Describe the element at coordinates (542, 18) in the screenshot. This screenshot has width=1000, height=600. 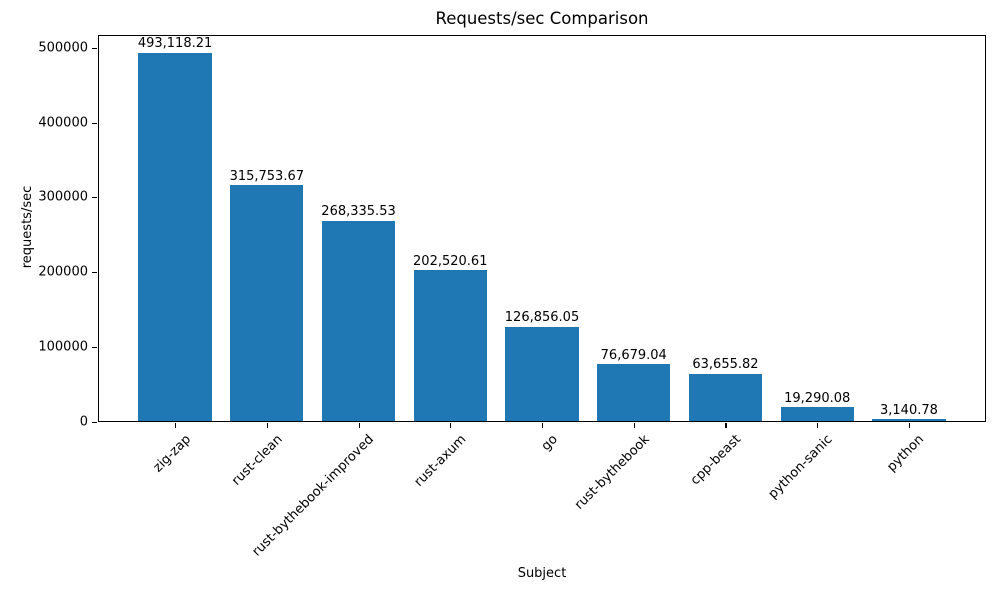
I see `chart-title: Requests/sec Comparison` at that location.